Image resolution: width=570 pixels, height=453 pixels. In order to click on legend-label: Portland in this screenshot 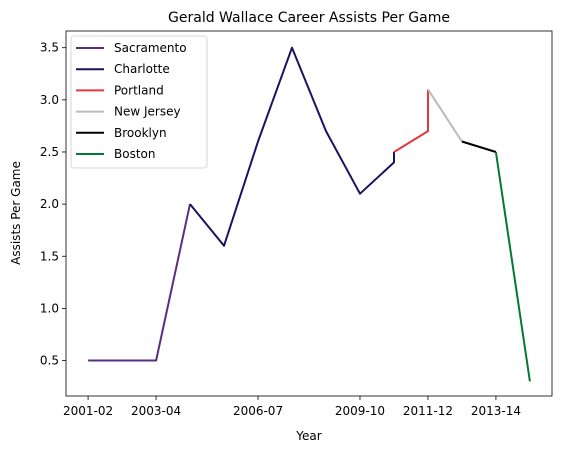, I will do `click(139, 90)`.